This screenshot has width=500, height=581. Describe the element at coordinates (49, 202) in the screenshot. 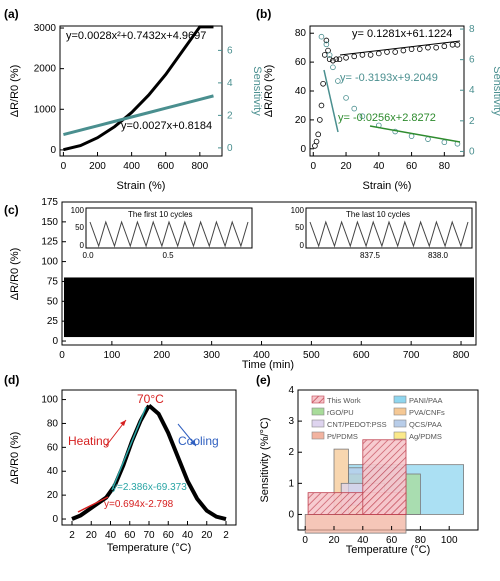

I see `y-tick-label: 175` at that location.